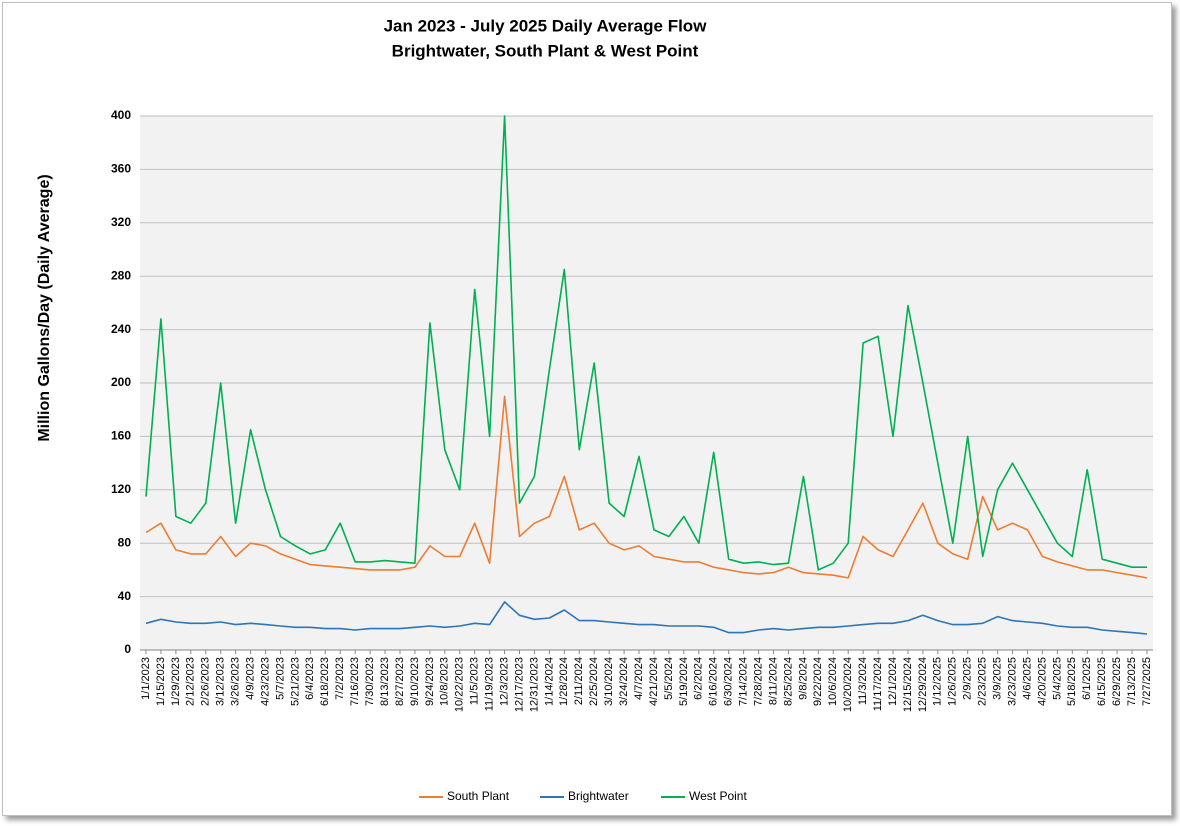 This screenshot has height=826, width=1180. I want to click on x-tick-label: 3/24/2024, so click(624, 681).